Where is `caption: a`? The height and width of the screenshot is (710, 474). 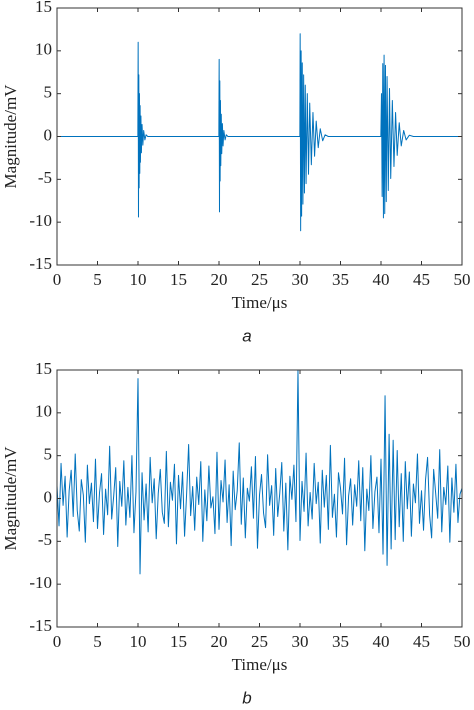
caption: a is located at coordinates (246, 335).